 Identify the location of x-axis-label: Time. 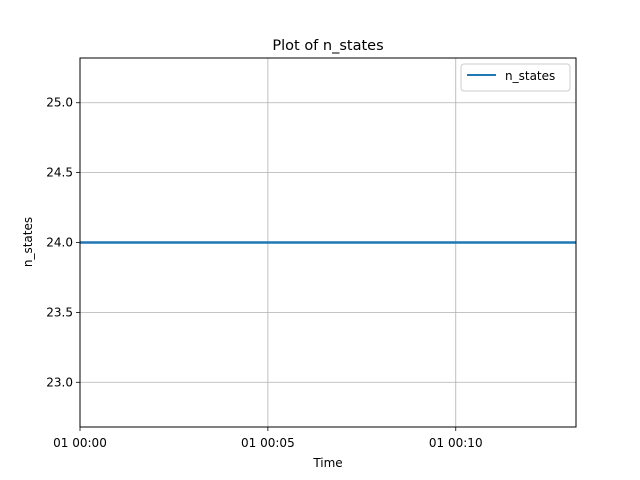
(327, 463).